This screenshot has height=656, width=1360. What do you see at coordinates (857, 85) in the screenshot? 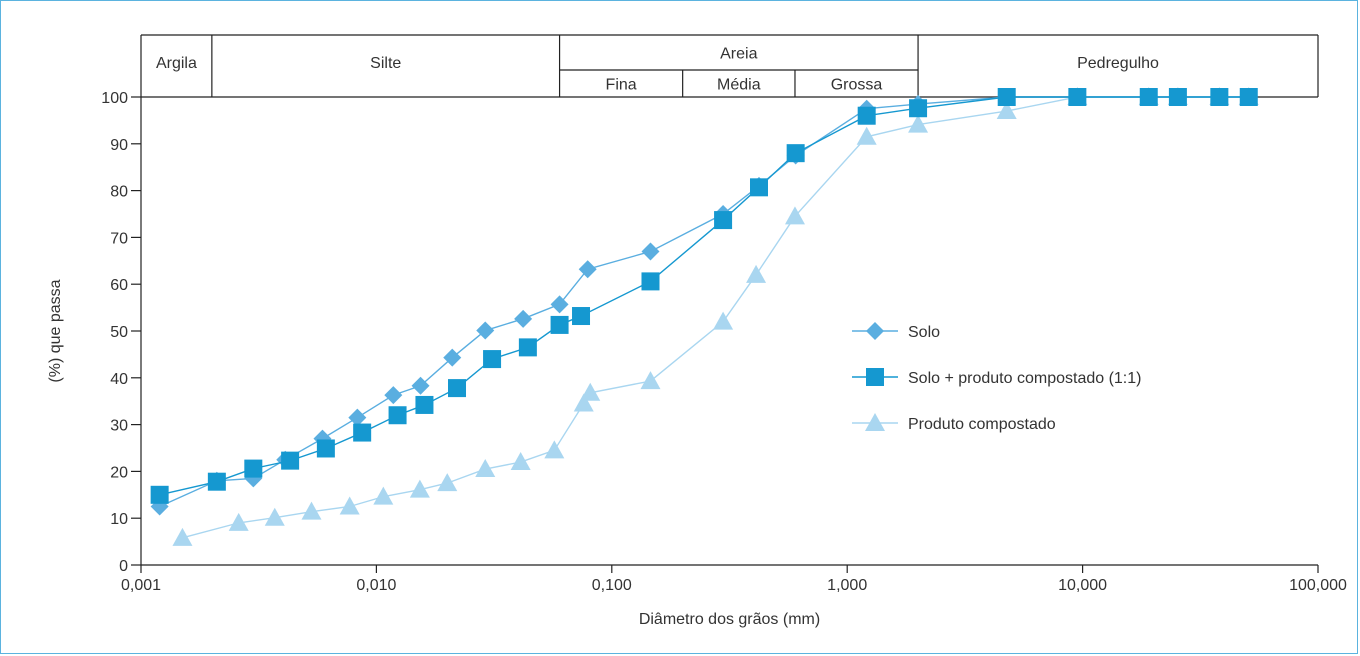
I see `subband-label: Grossa` at bounding box center [857, 85].